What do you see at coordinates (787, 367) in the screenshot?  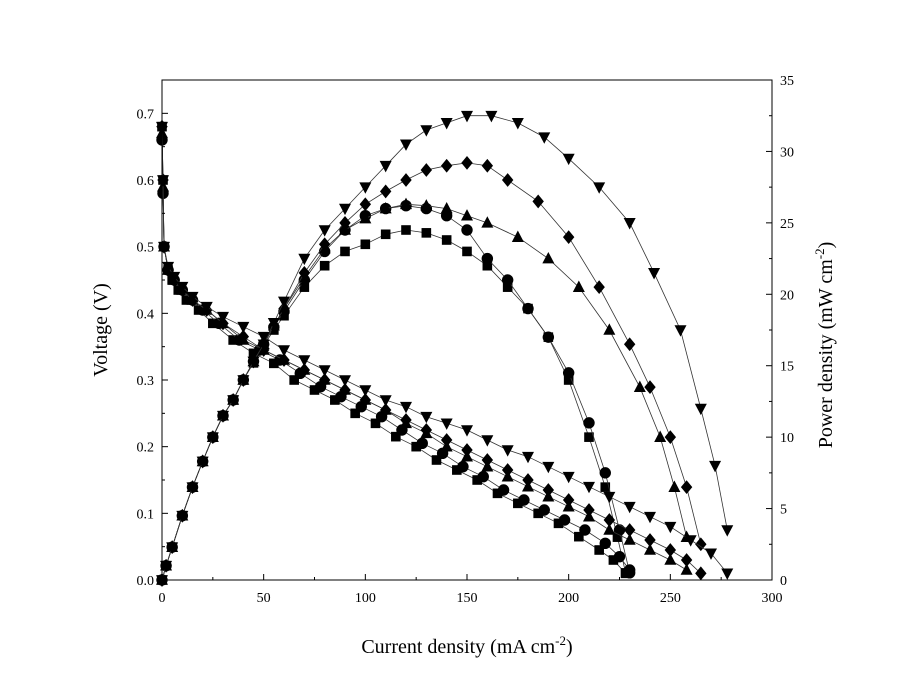 I see `y2-tick-label: 15` at bounding box center [787, 367].